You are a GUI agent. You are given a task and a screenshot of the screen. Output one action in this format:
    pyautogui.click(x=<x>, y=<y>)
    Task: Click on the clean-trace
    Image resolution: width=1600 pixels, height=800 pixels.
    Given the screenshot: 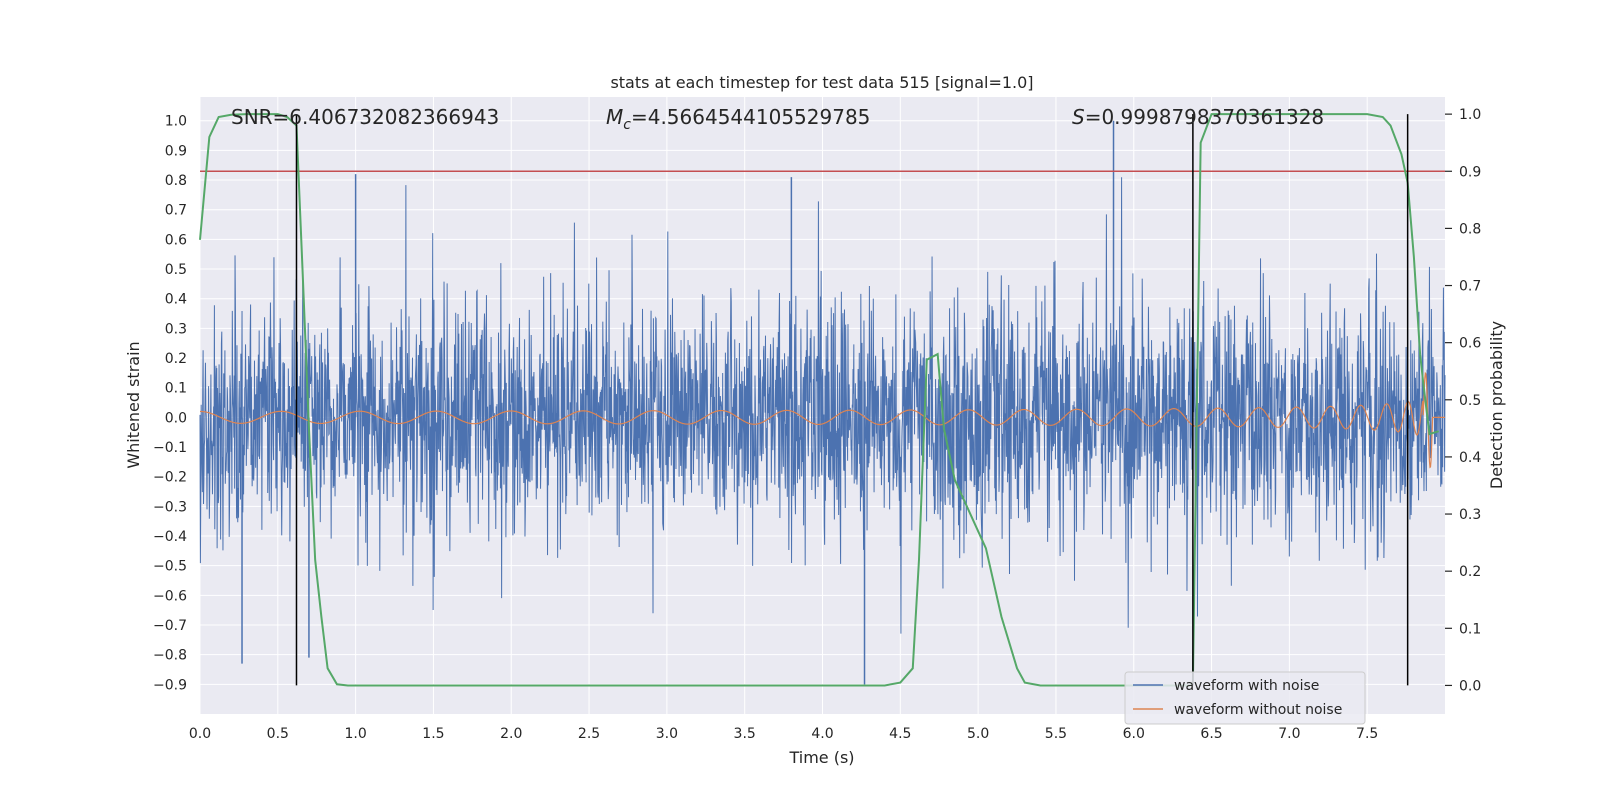 What is the action you would take?
    pyautogui.click(x=822, y=420)
    